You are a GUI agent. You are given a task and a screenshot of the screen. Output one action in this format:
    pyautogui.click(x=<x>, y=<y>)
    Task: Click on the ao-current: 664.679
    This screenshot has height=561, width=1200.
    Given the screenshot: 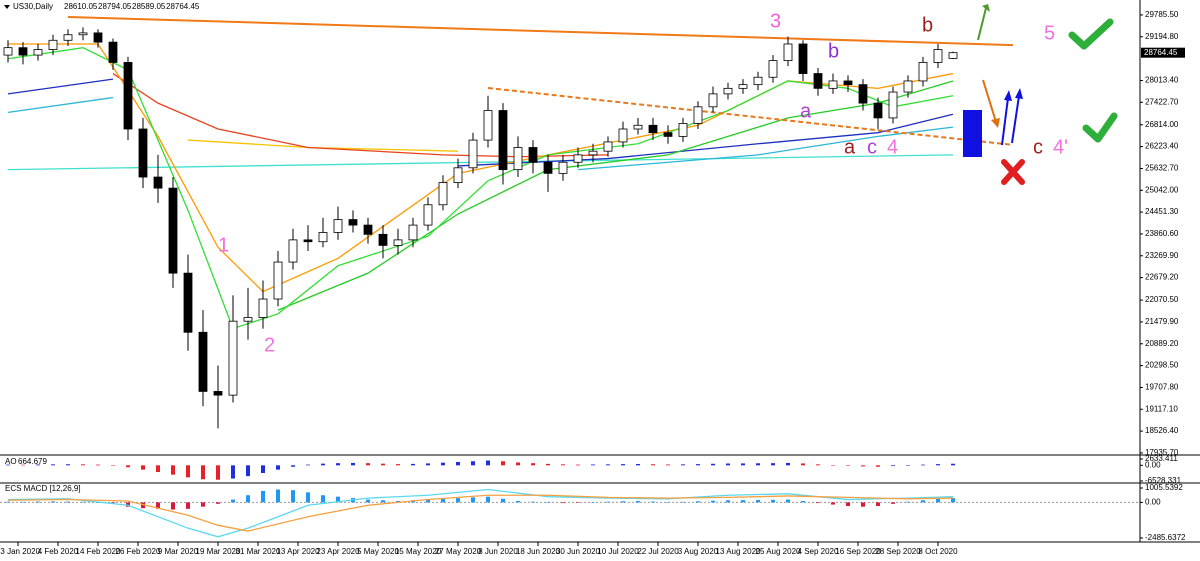 What is the action you would take?
    pyautogui.click(x=32, y=461)
    